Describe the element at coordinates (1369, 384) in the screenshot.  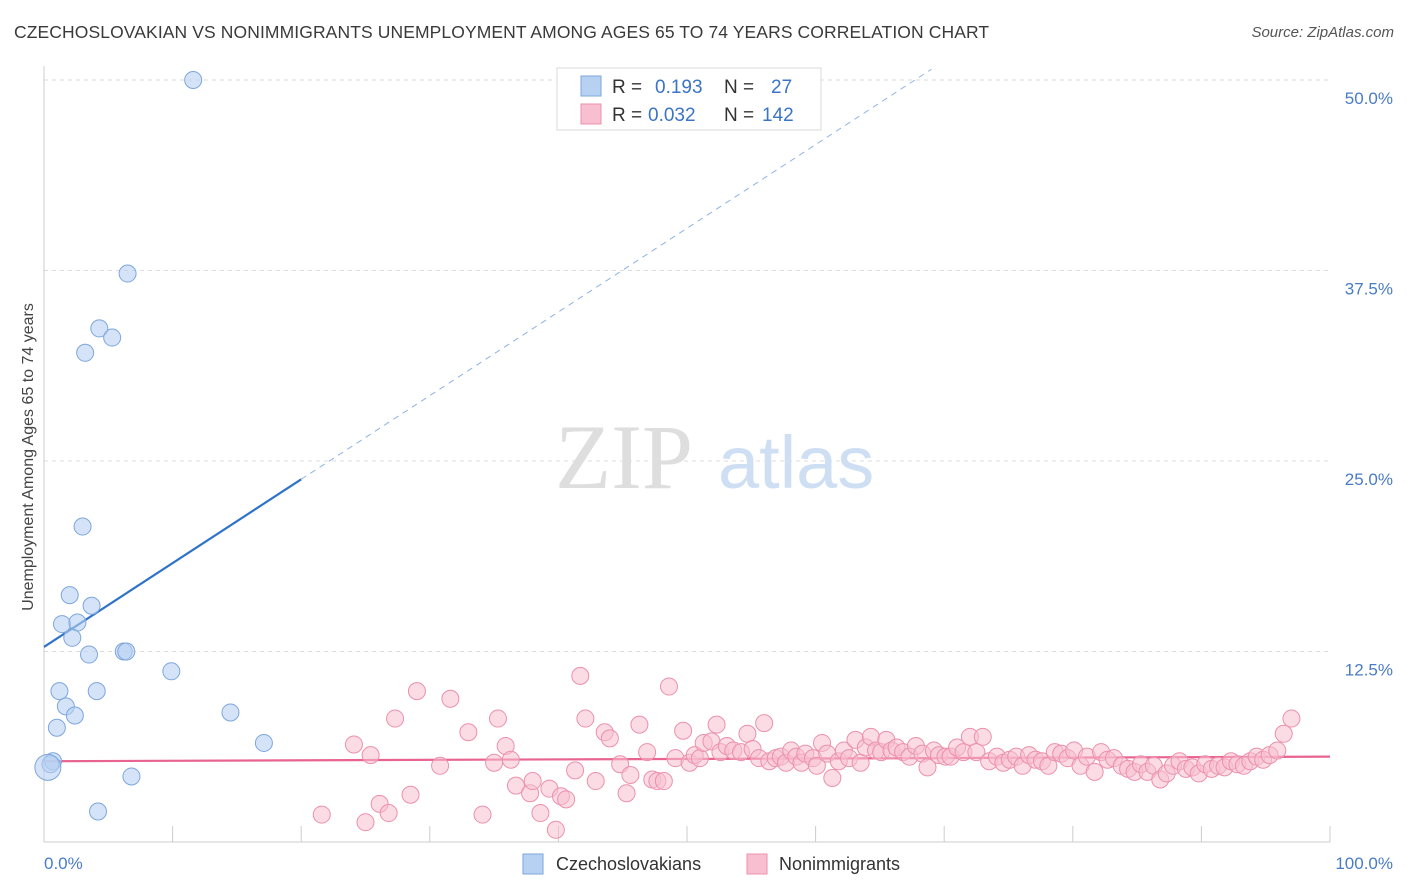
I see `y-tick-labels: 12.5% 25.0% 37.5% 50.0%` at that location.